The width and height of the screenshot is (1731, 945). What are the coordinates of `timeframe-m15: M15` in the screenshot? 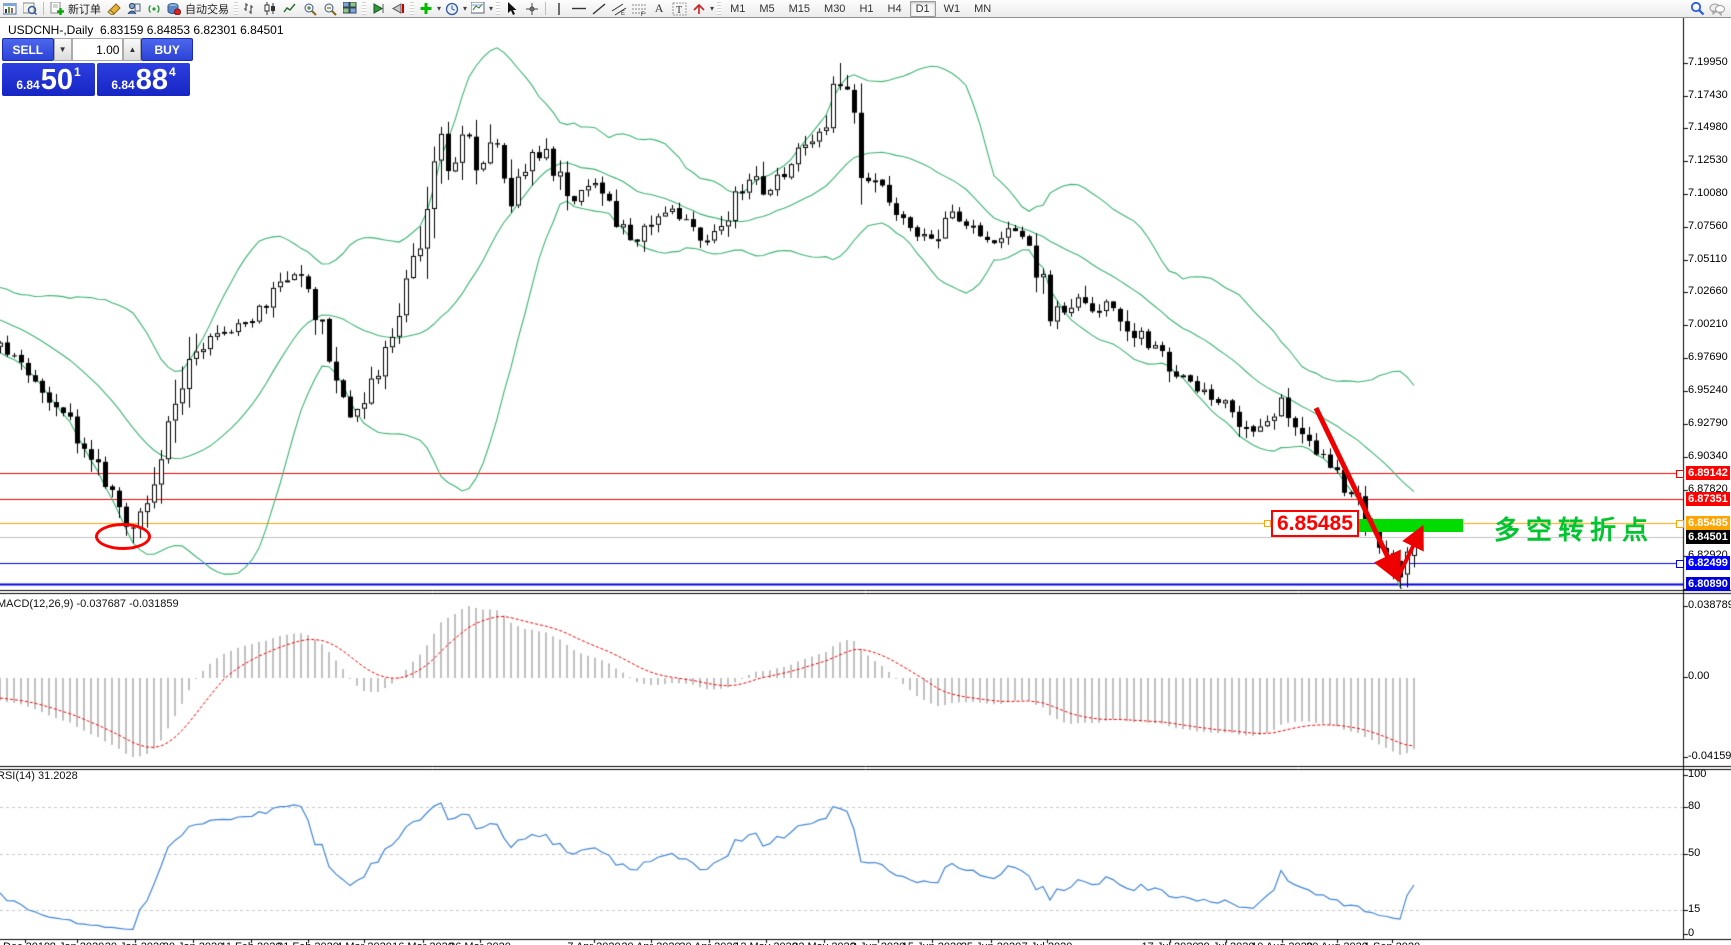 It's located at (799, 8).